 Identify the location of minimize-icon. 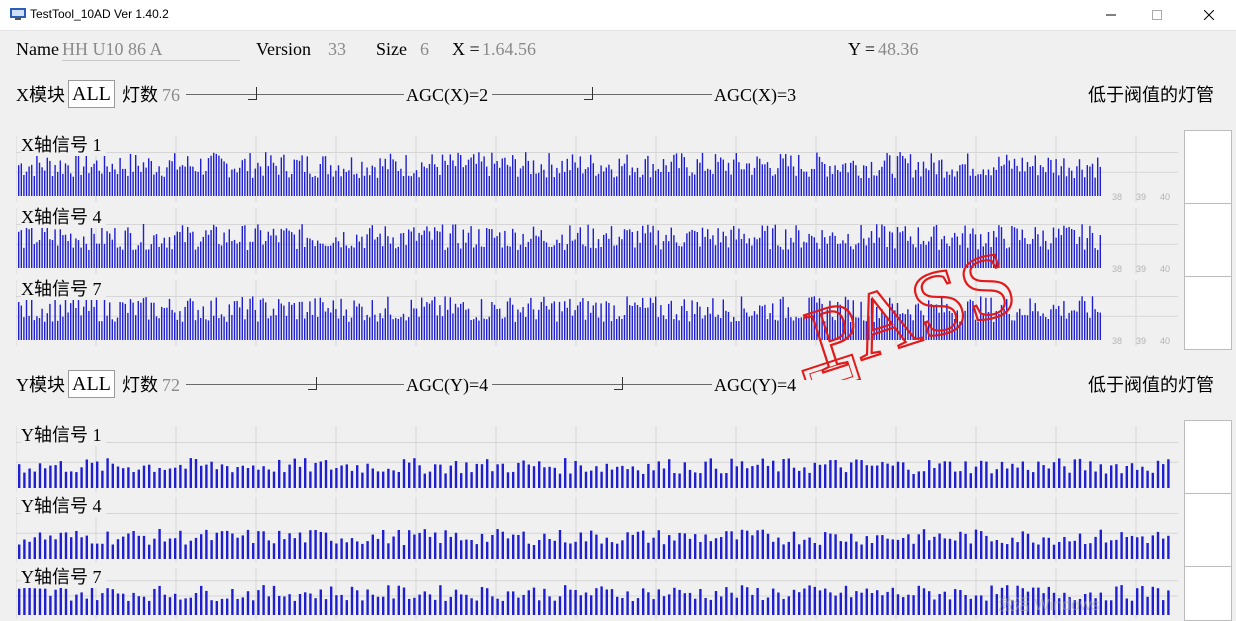
(1111, 15).